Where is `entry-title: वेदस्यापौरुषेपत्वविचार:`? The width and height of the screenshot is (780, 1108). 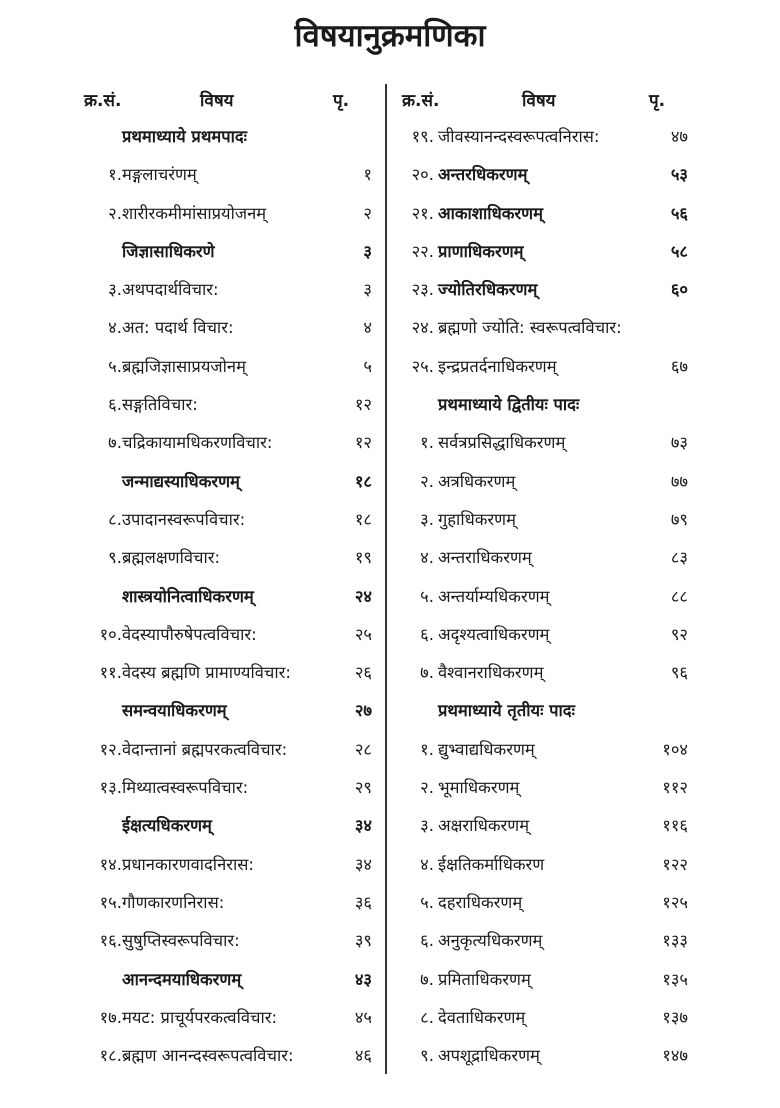
entry-title: वेदस्यापौरुषेपत्वविचार: is located at coordinates (189, 634).